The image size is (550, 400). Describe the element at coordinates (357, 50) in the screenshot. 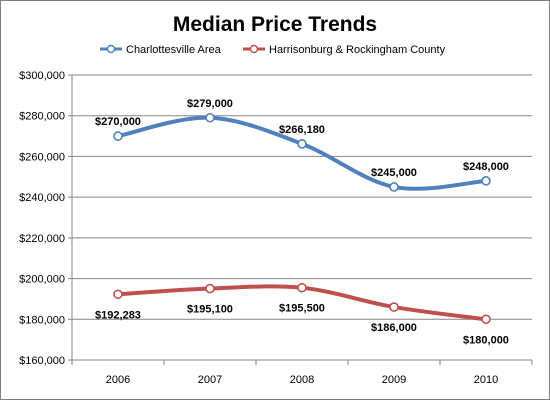

I see `legend-item-label: Harrisonburg & Rockingham County` at that location.